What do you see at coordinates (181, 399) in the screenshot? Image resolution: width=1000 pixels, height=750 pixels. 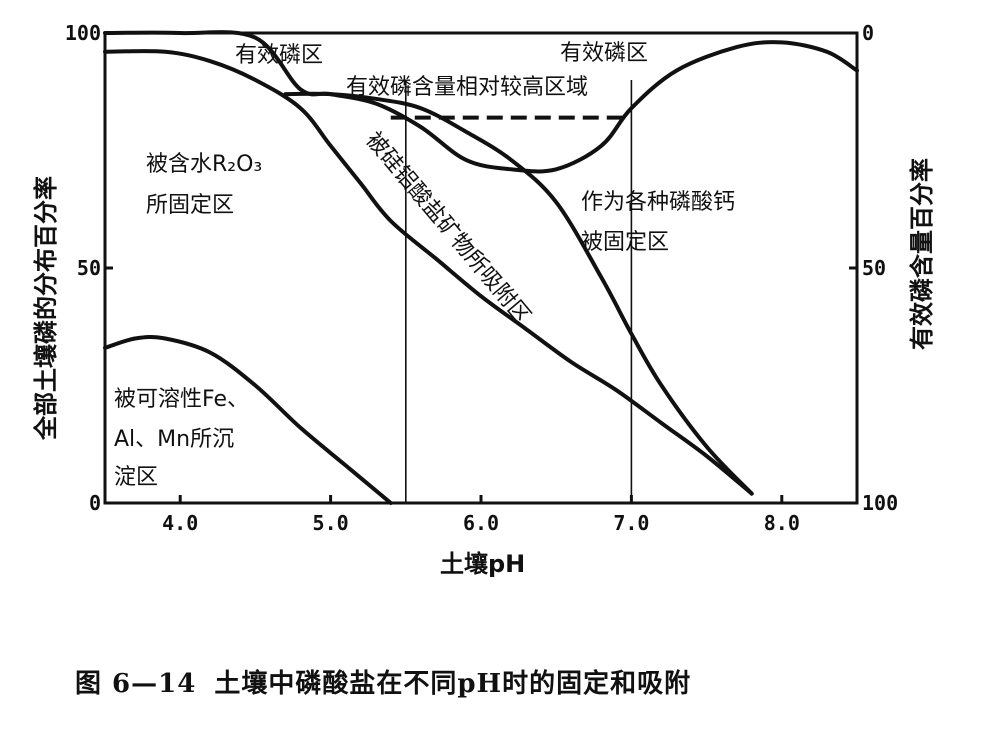 I see `annotation-fe-line1: 被可溶性Fe、` at bounding box center [181, 399].